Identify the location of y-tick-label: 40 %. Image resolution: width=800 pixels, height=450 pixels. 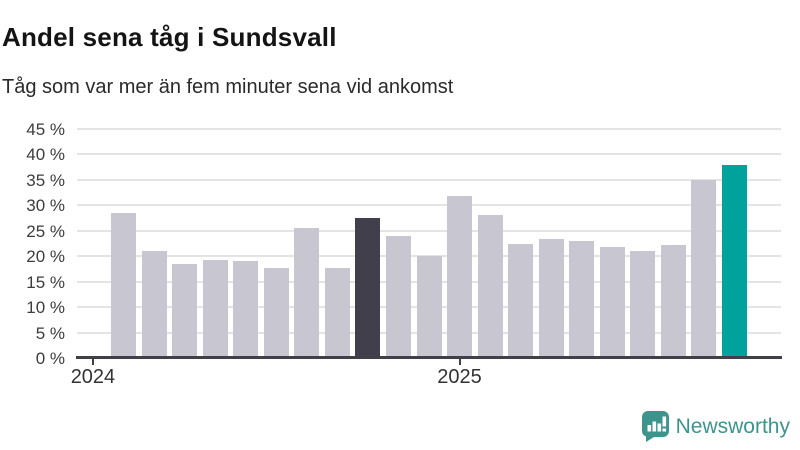
(45, 155).